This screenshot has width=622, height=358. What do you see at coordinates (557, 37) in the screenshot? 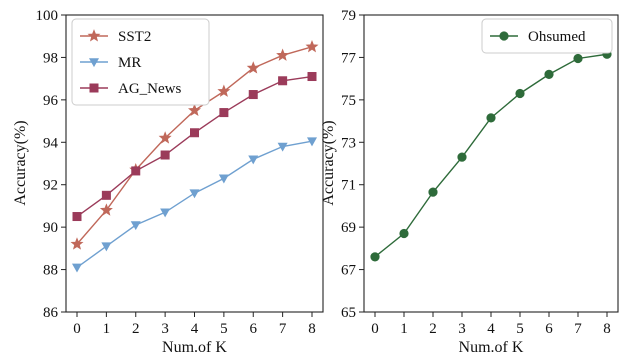
I see `legend-label: Ohsumed` at bounding box center [557, 37].